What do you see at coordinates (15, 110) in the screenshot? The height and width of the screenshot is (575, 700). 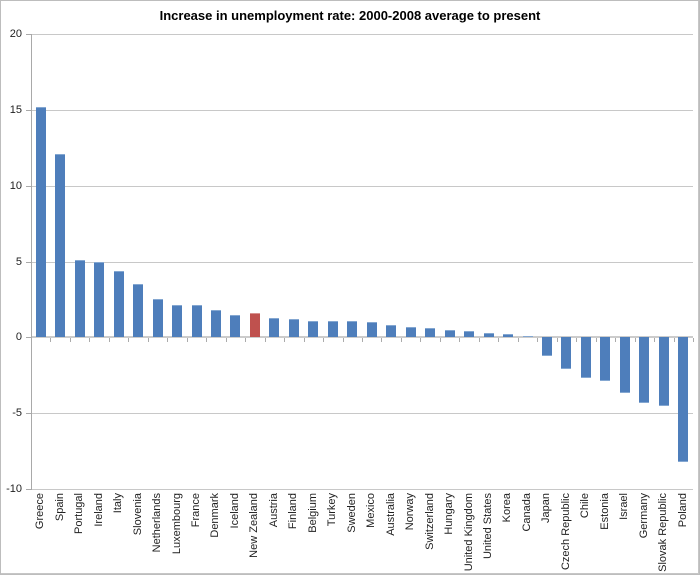 I see `y-axis-label-15: 15` at bounding box center [15, 110].